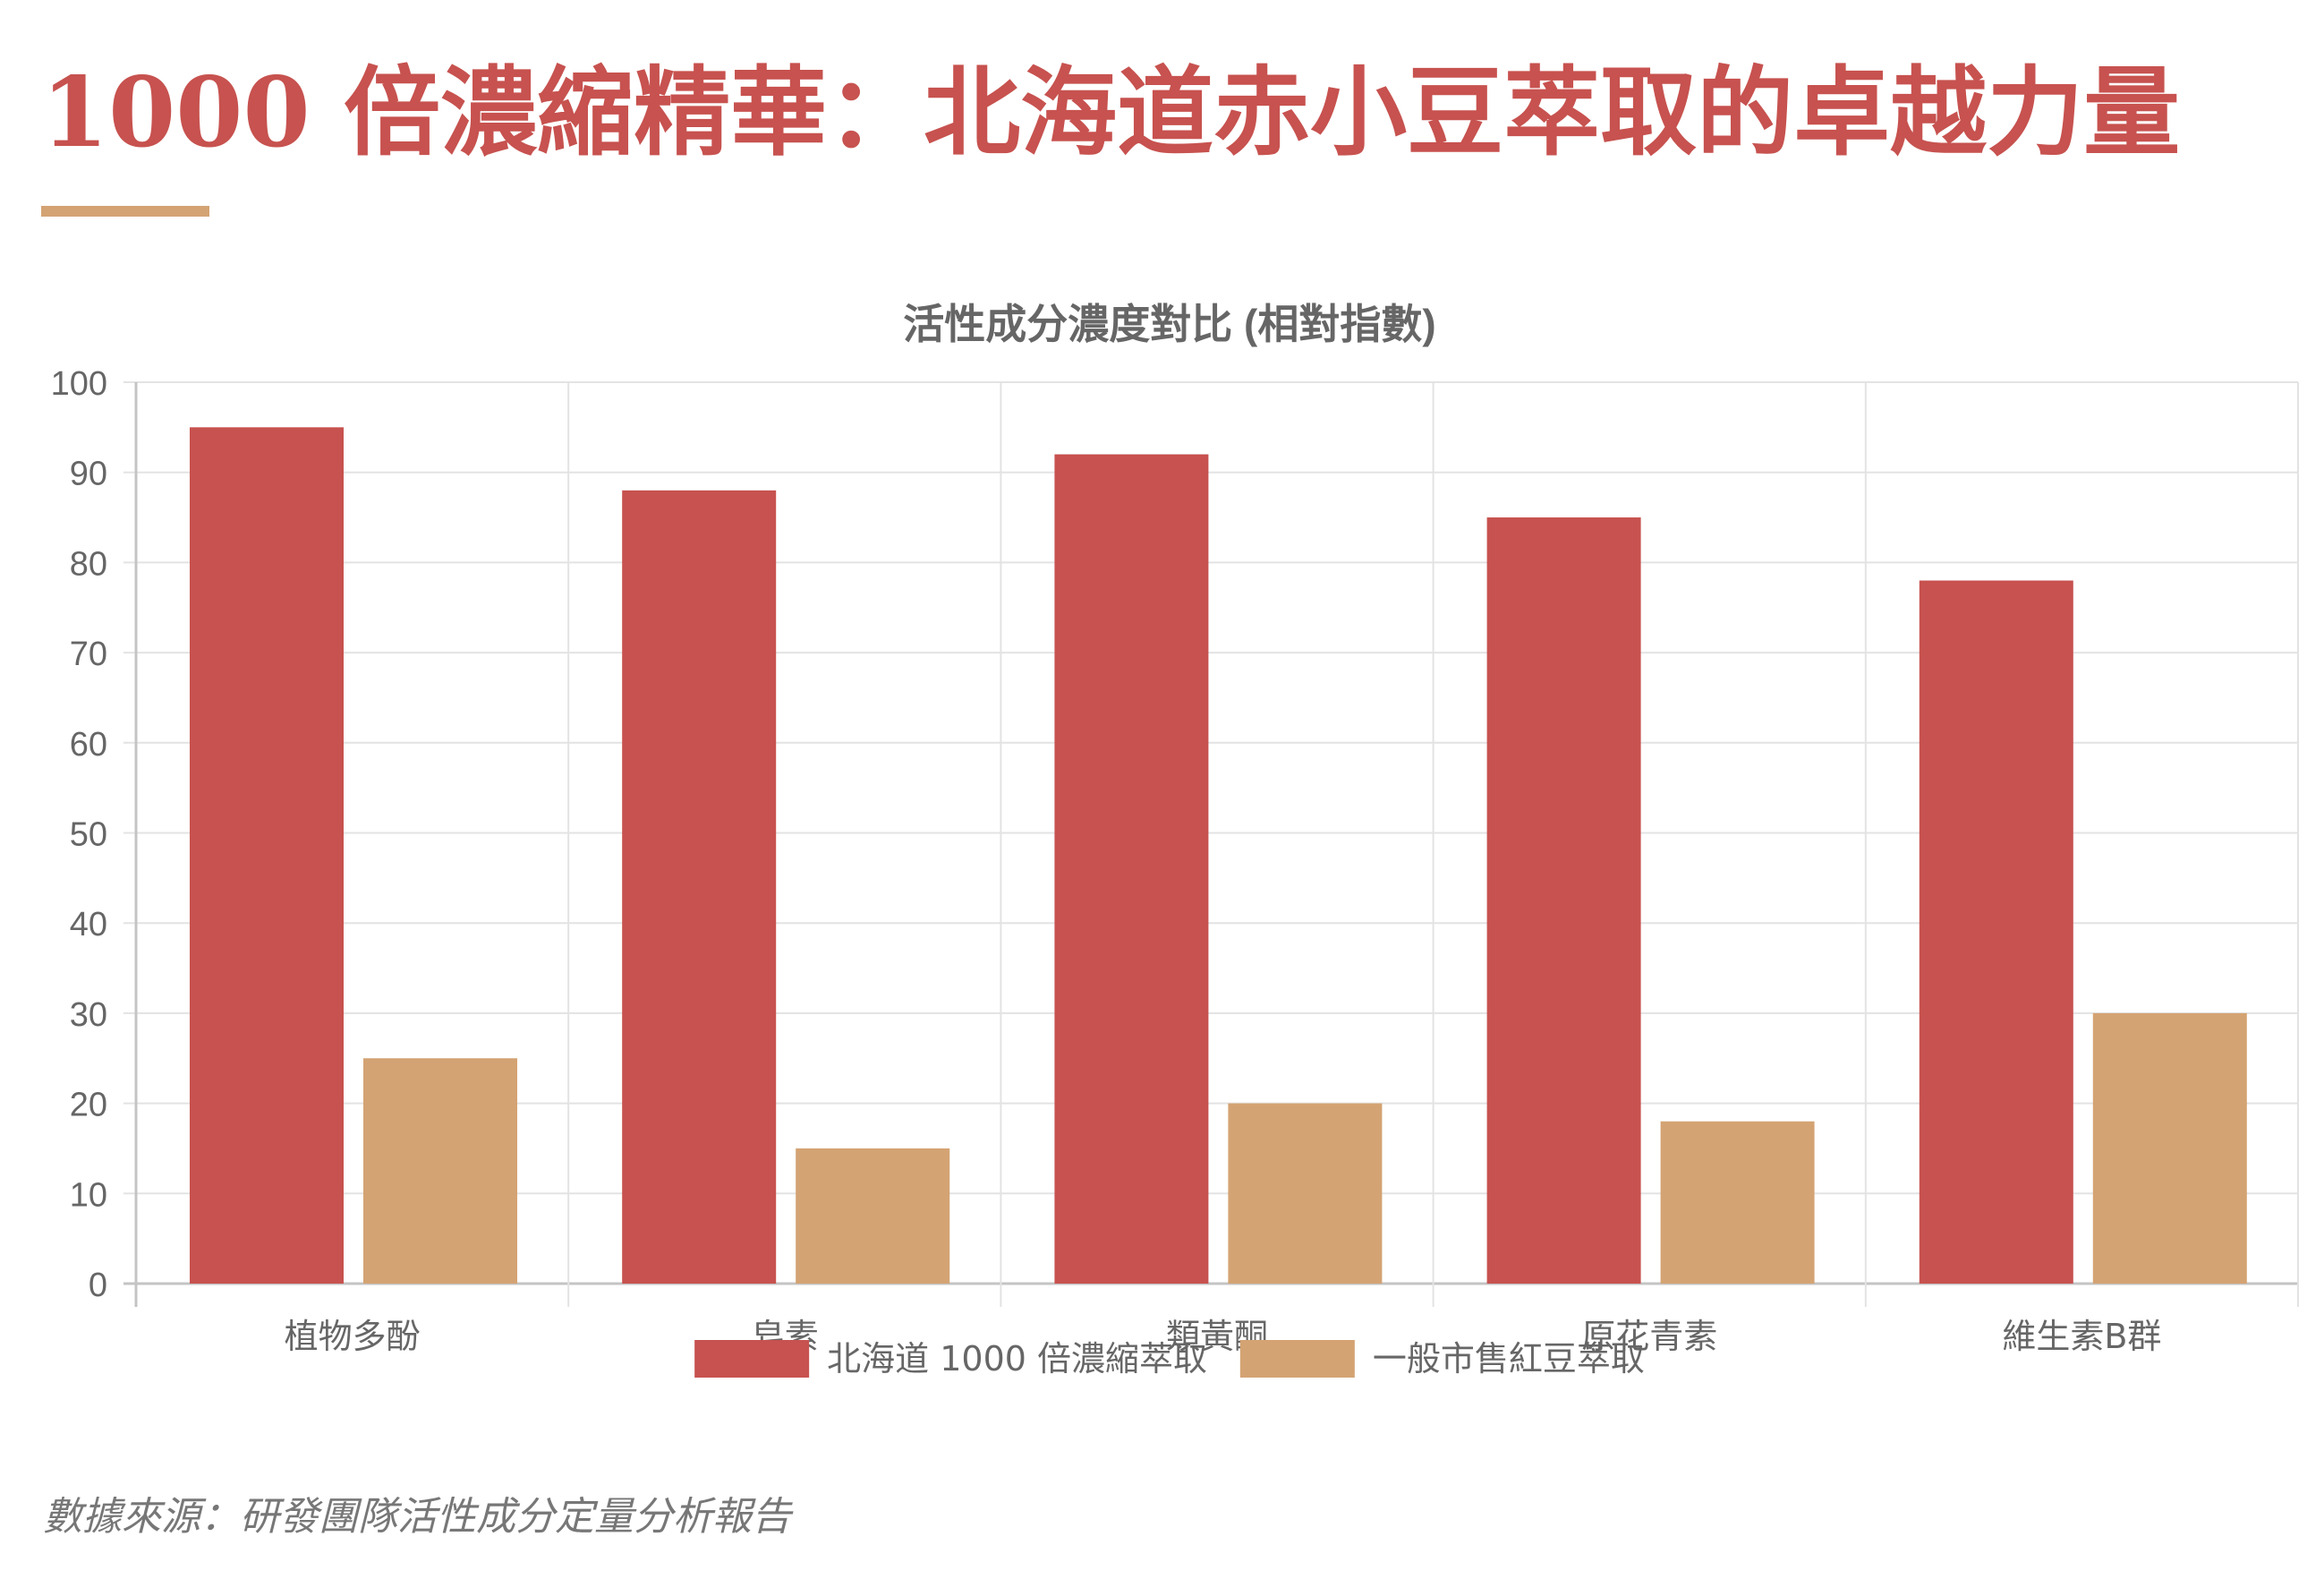 The image size is (2324, 1579). I want to click on y-axis-ticks: 0 10 20 30 40 50 60 70 80 90 100, so click(79, 834).